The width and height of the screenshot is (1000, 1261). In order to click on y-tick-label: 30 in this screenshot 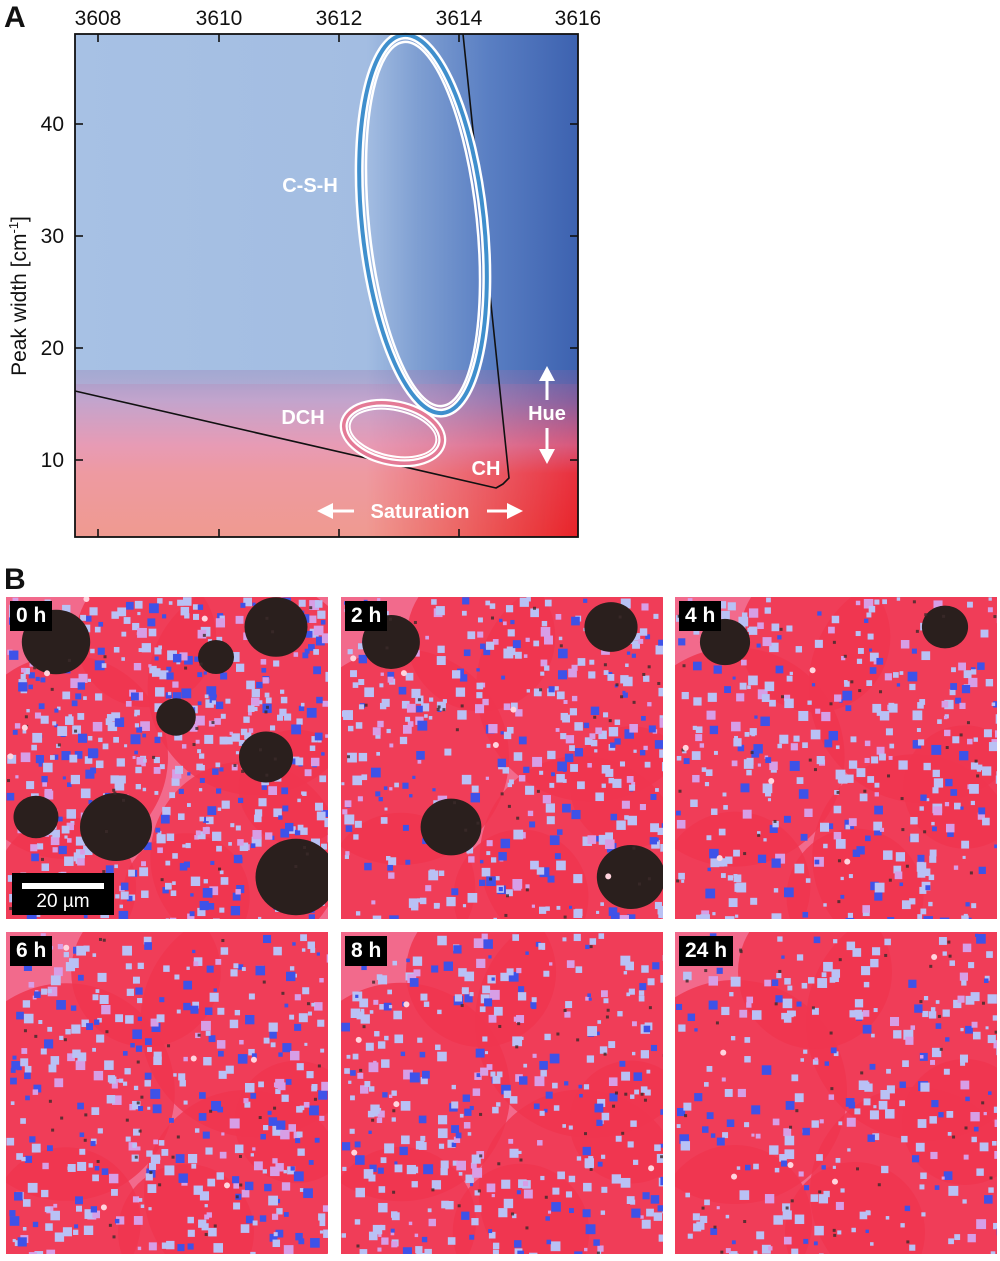, I will do `click(52, 236)`.